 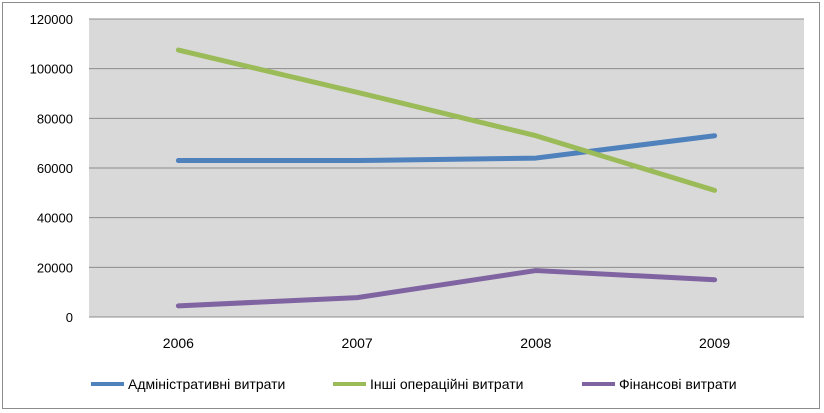 I want to click on y-tick-label: 20000, so click(x=55, y=267).